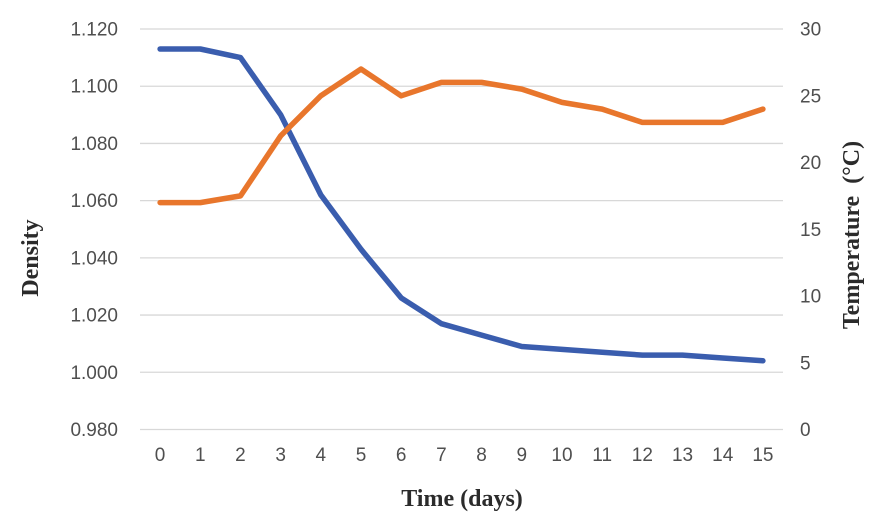  I want to click on left-axis-tick-label: 1.040, so click(94, 258).